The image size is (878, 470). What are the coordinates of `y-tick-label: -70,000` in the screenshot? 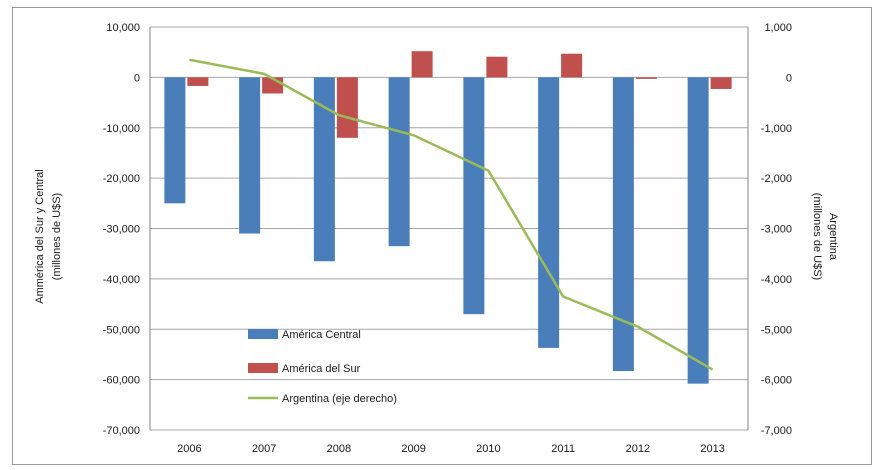 It's located at (121, 431).